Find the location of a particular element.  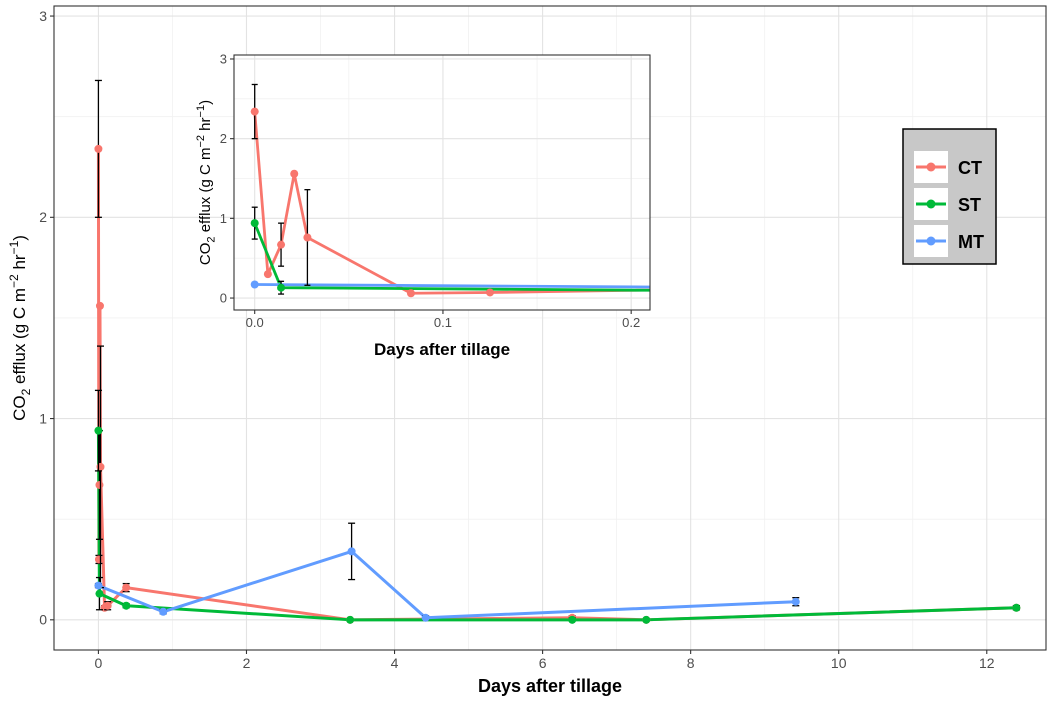

legend-key-point-CT is located at coordinates (931, 167).